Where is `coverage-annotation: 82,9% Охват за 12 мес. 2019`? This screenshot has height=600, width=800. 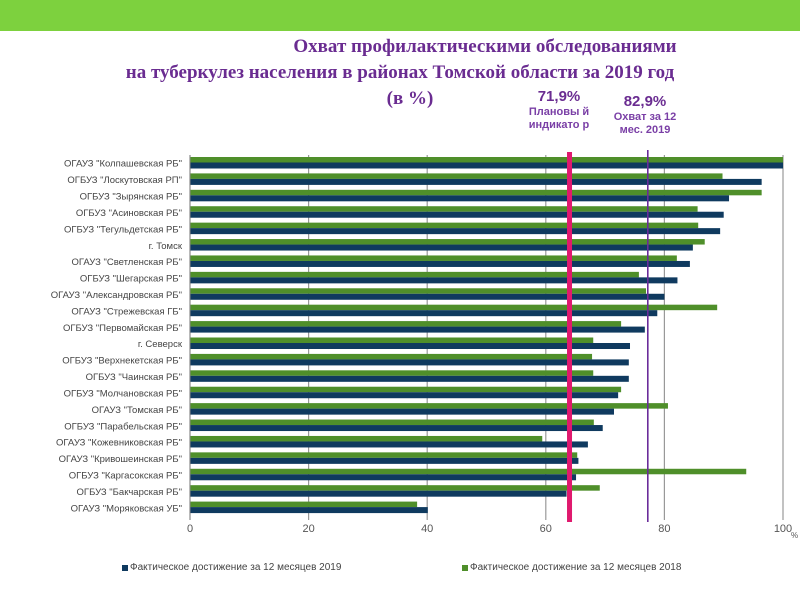
coverage-annotation: 82,9% Охват за 12 мес. 2019 is located at coordinates (645, 115).